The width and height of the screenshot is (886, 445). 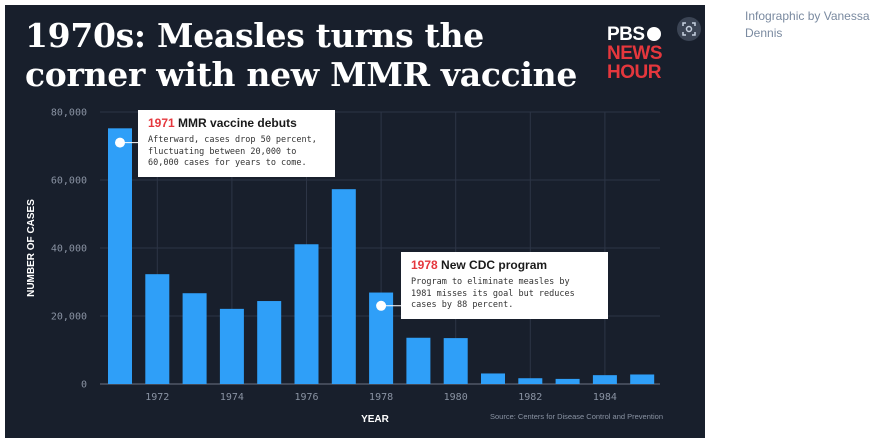 What do you see at coordinates (642, 379) in the screenshot?
I see `bar-1985` at bounding box center [642, 379].